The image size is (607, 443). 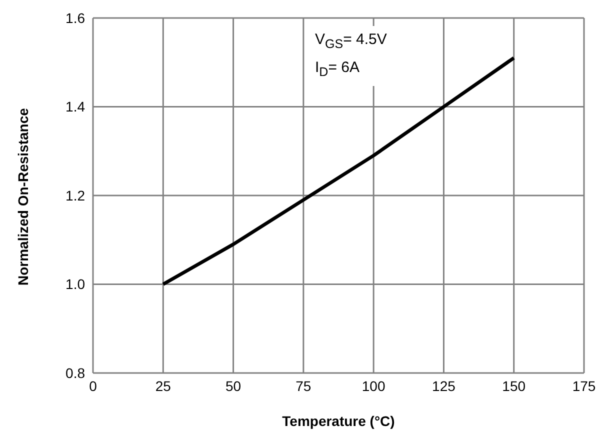 What do you see at coordinates (22, 197) in the screenshot?
I see `y-axis-title: Normalized On-Resistance` at bounding box center [22, 197].